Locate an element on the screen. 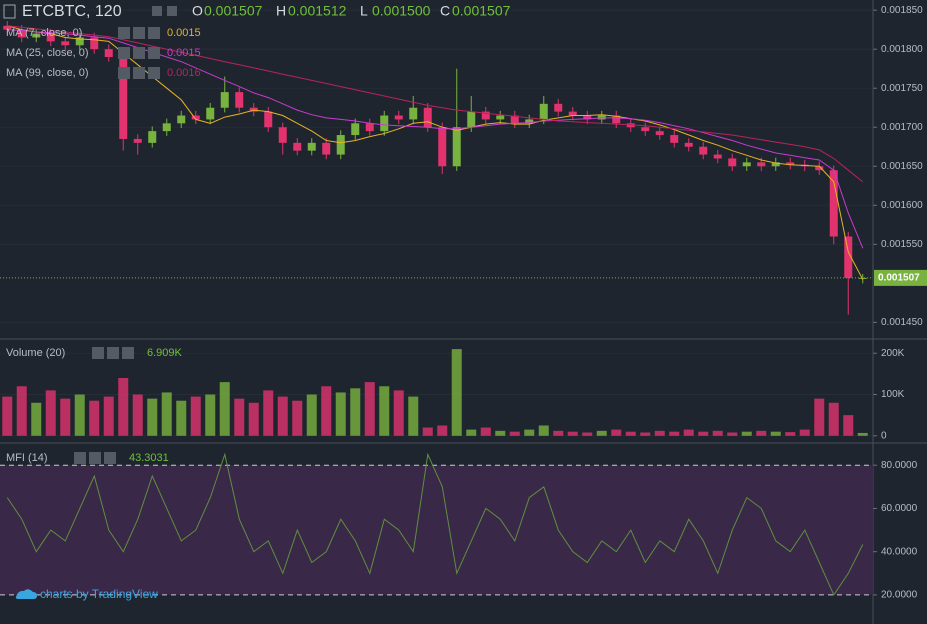  ohlc-label: H is located at coordinates (281, 11).